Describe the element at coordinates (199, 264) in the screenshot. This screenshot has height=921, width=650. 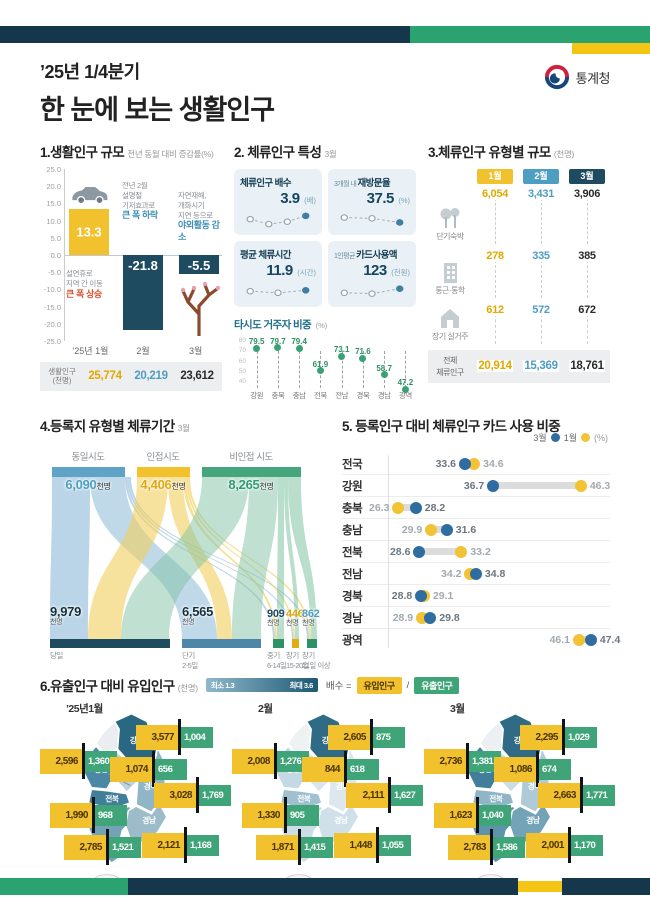
I see `bar-march: -5.5` at that location.